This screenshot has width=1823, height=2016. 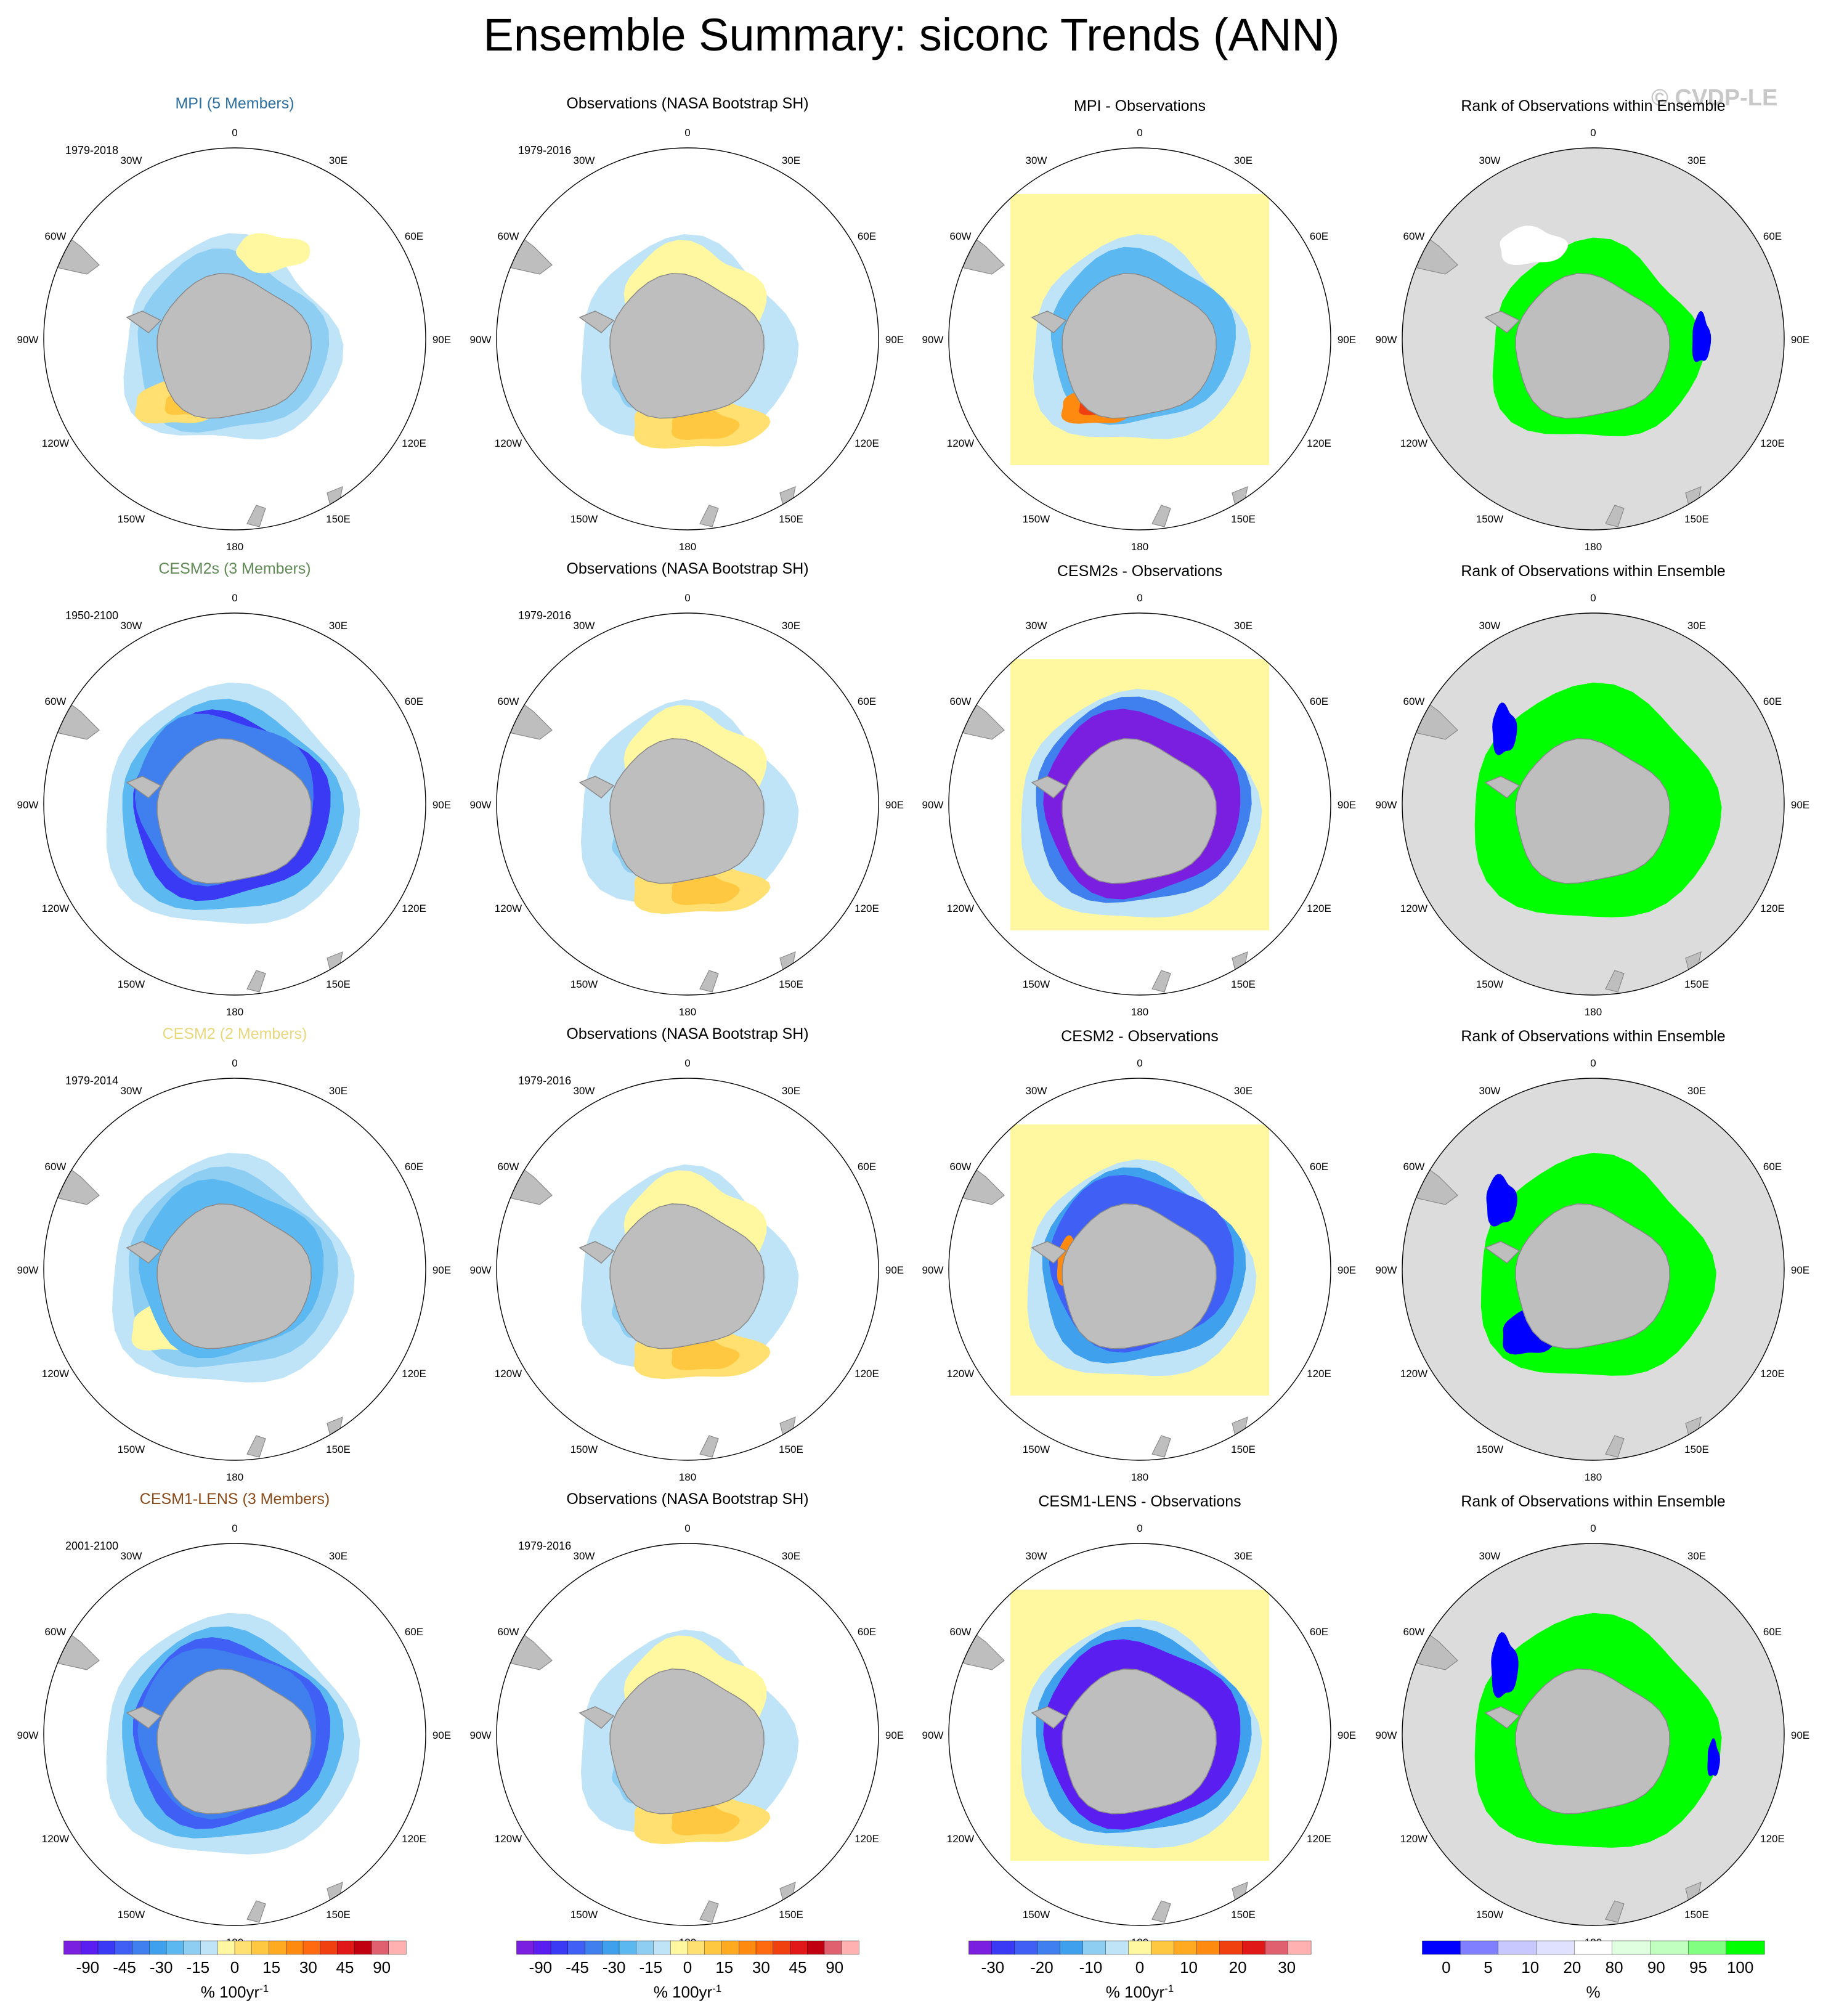 What do you see at coordinates (1593, 1501) in the screenshot?
I see `rank-title-3: Rank of Observations within Ensemble` at bounding box center [1593, 1501].